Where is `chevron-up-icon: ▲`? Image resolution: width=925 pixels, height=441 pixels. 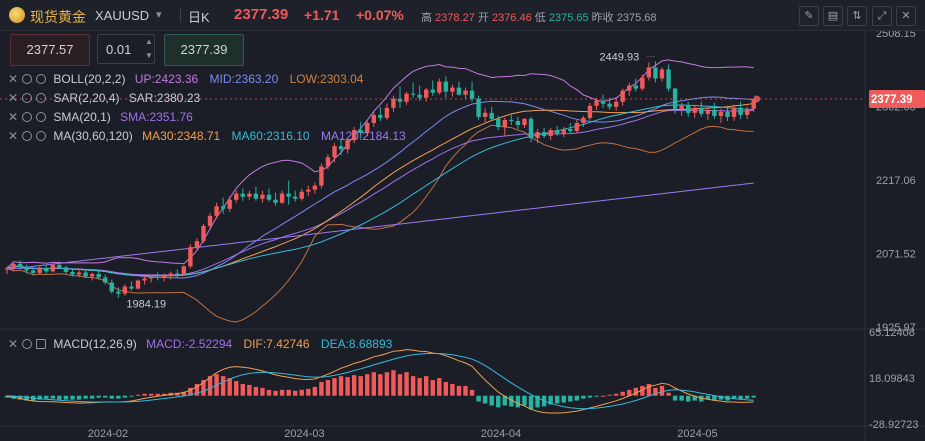
chevron-up-icon: ▲ is located at coordinates (149, 41).